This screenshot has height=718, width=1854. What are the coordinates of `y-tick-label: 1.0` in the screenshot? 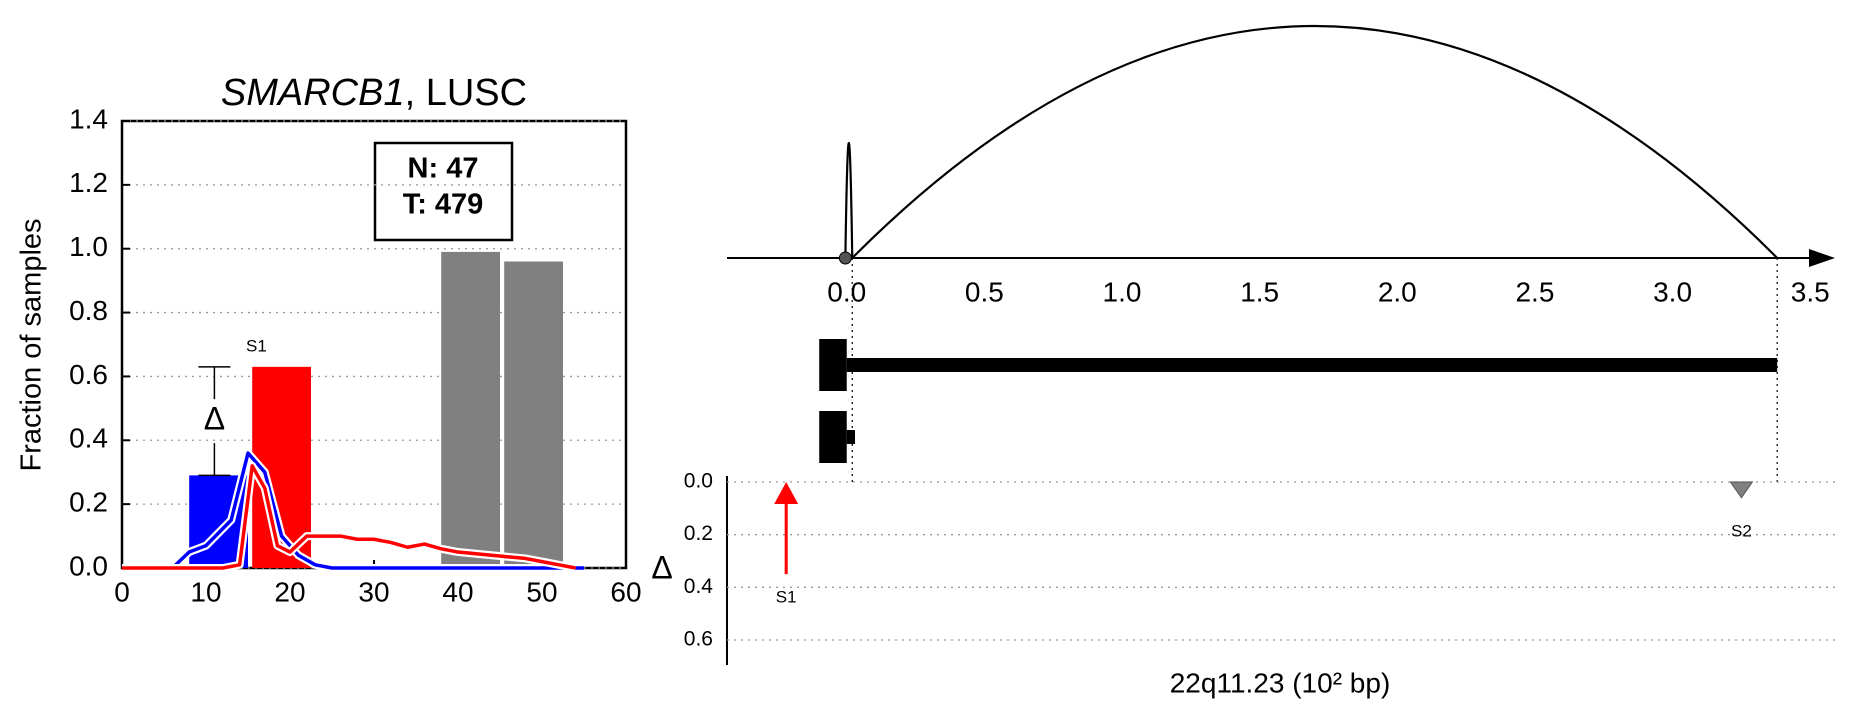 It's located at (88, 246).